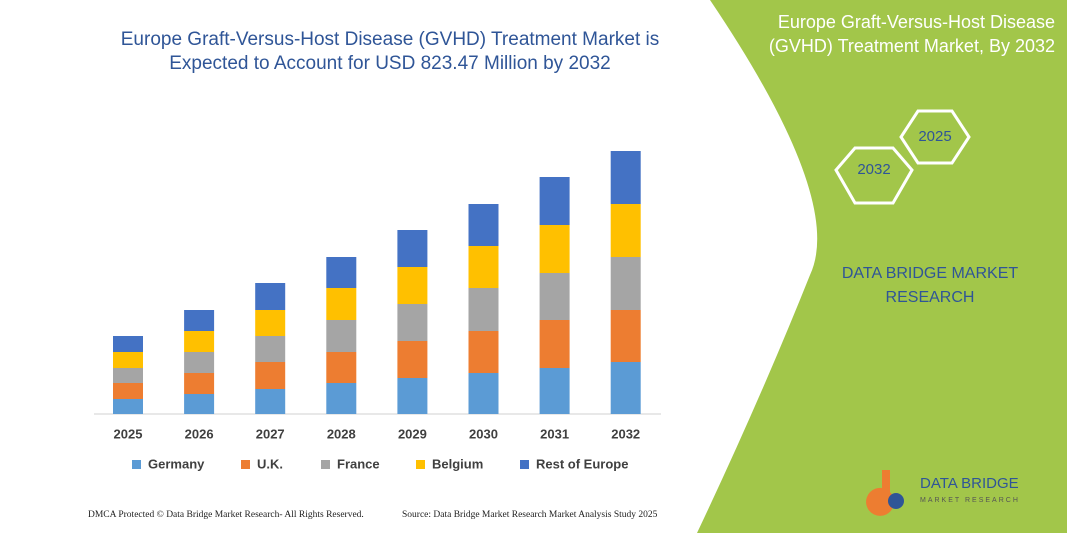 Image resolution: width=1067 pixels, height=533 pixels. I want to click on hex-label: 2025, so click(934, 136).